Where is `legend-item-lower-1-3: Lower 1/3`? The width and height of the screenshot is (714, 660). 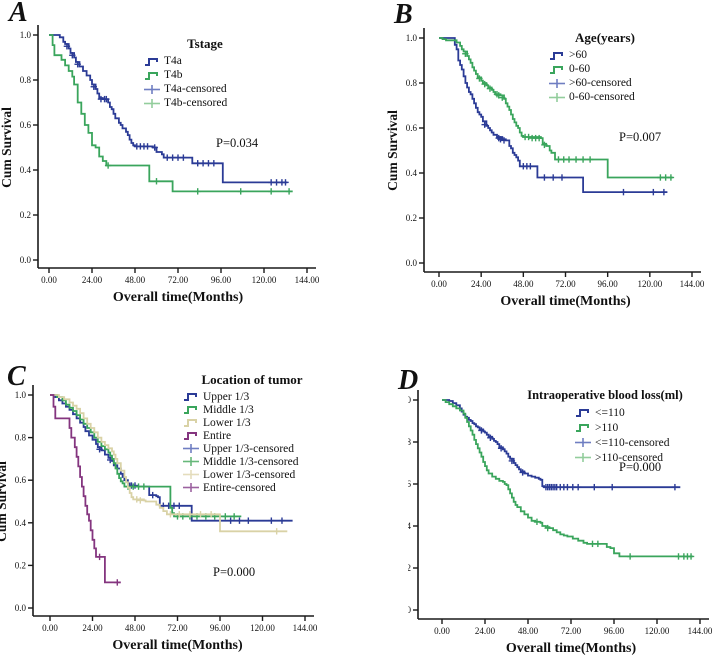 legend-item-lower-1-3: Lower 1/3 is located at coordinates (252, 422).